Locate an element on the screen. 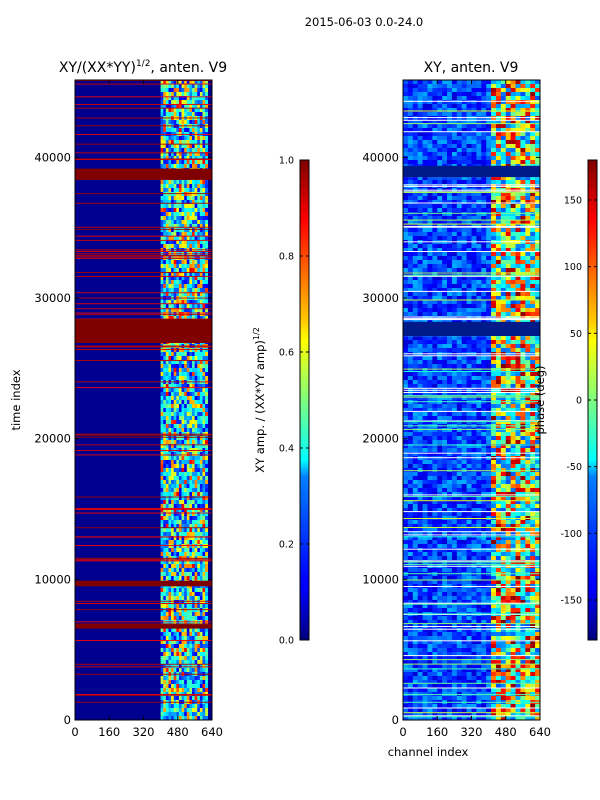  flag-line is located at coordinates (143, 194).